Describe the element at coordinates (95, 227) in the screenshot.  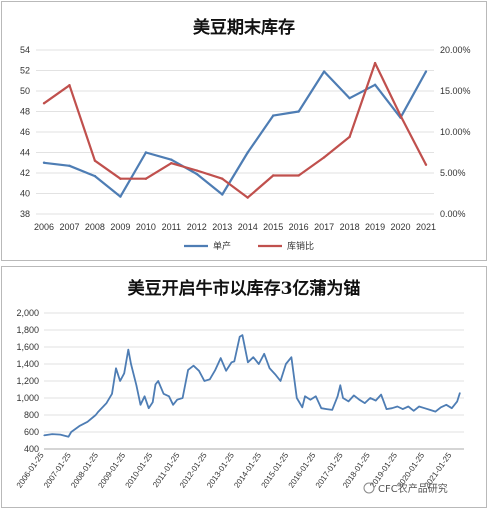
I see `x-tick-label: 2008` at that location.